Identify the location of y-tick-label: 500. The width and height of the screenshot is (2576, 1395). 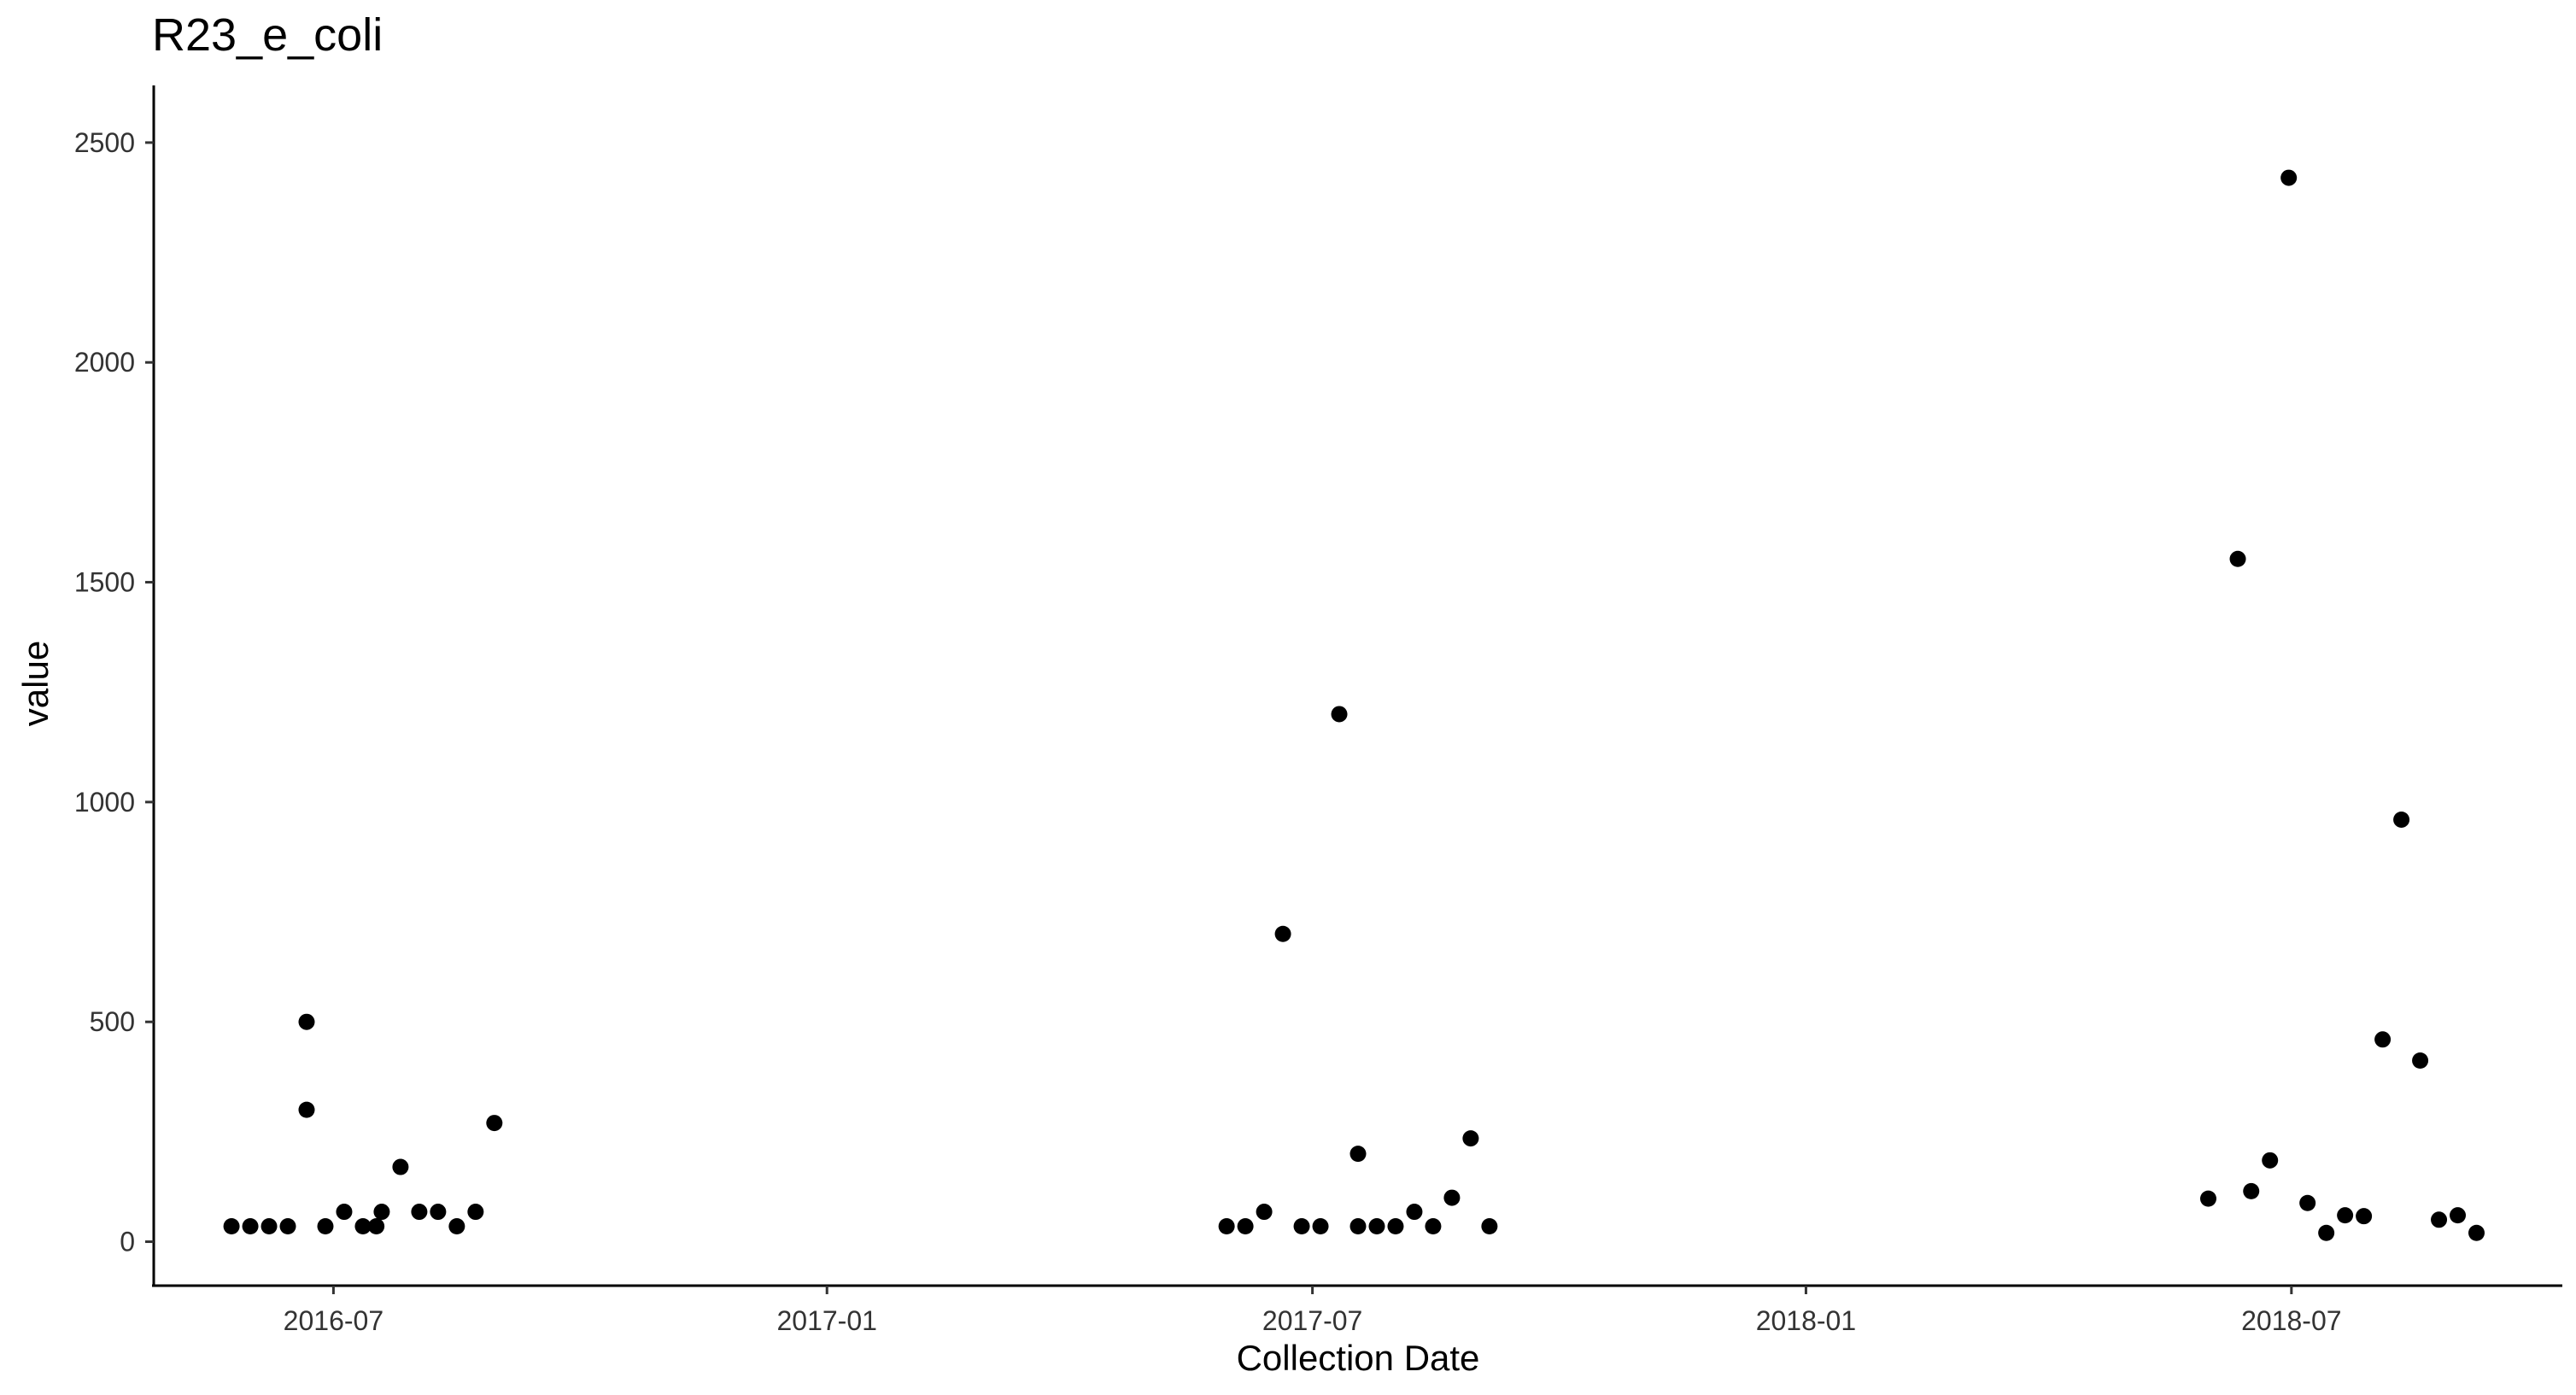
(112, 1021).